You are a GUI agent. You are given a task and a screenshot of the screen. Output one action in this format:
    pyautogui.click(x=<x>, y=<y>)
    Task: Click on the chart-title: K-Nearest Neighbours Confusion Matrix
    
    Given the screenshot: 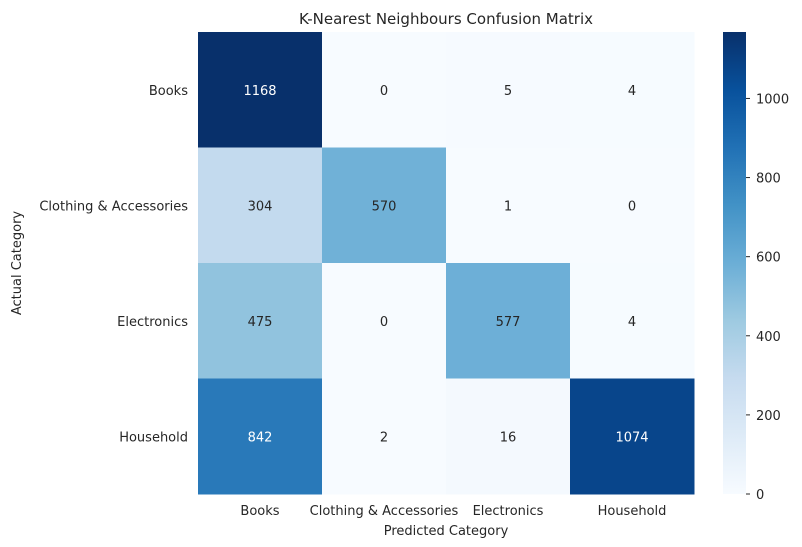 What is the action you would take?
    pyautogui.click(x=446, y=19)
    